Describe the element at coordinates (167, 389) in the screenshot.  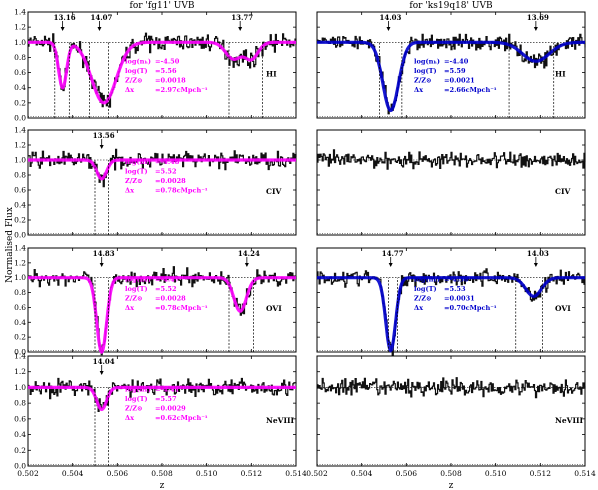
I see `param-value: =-4.41` at that location.